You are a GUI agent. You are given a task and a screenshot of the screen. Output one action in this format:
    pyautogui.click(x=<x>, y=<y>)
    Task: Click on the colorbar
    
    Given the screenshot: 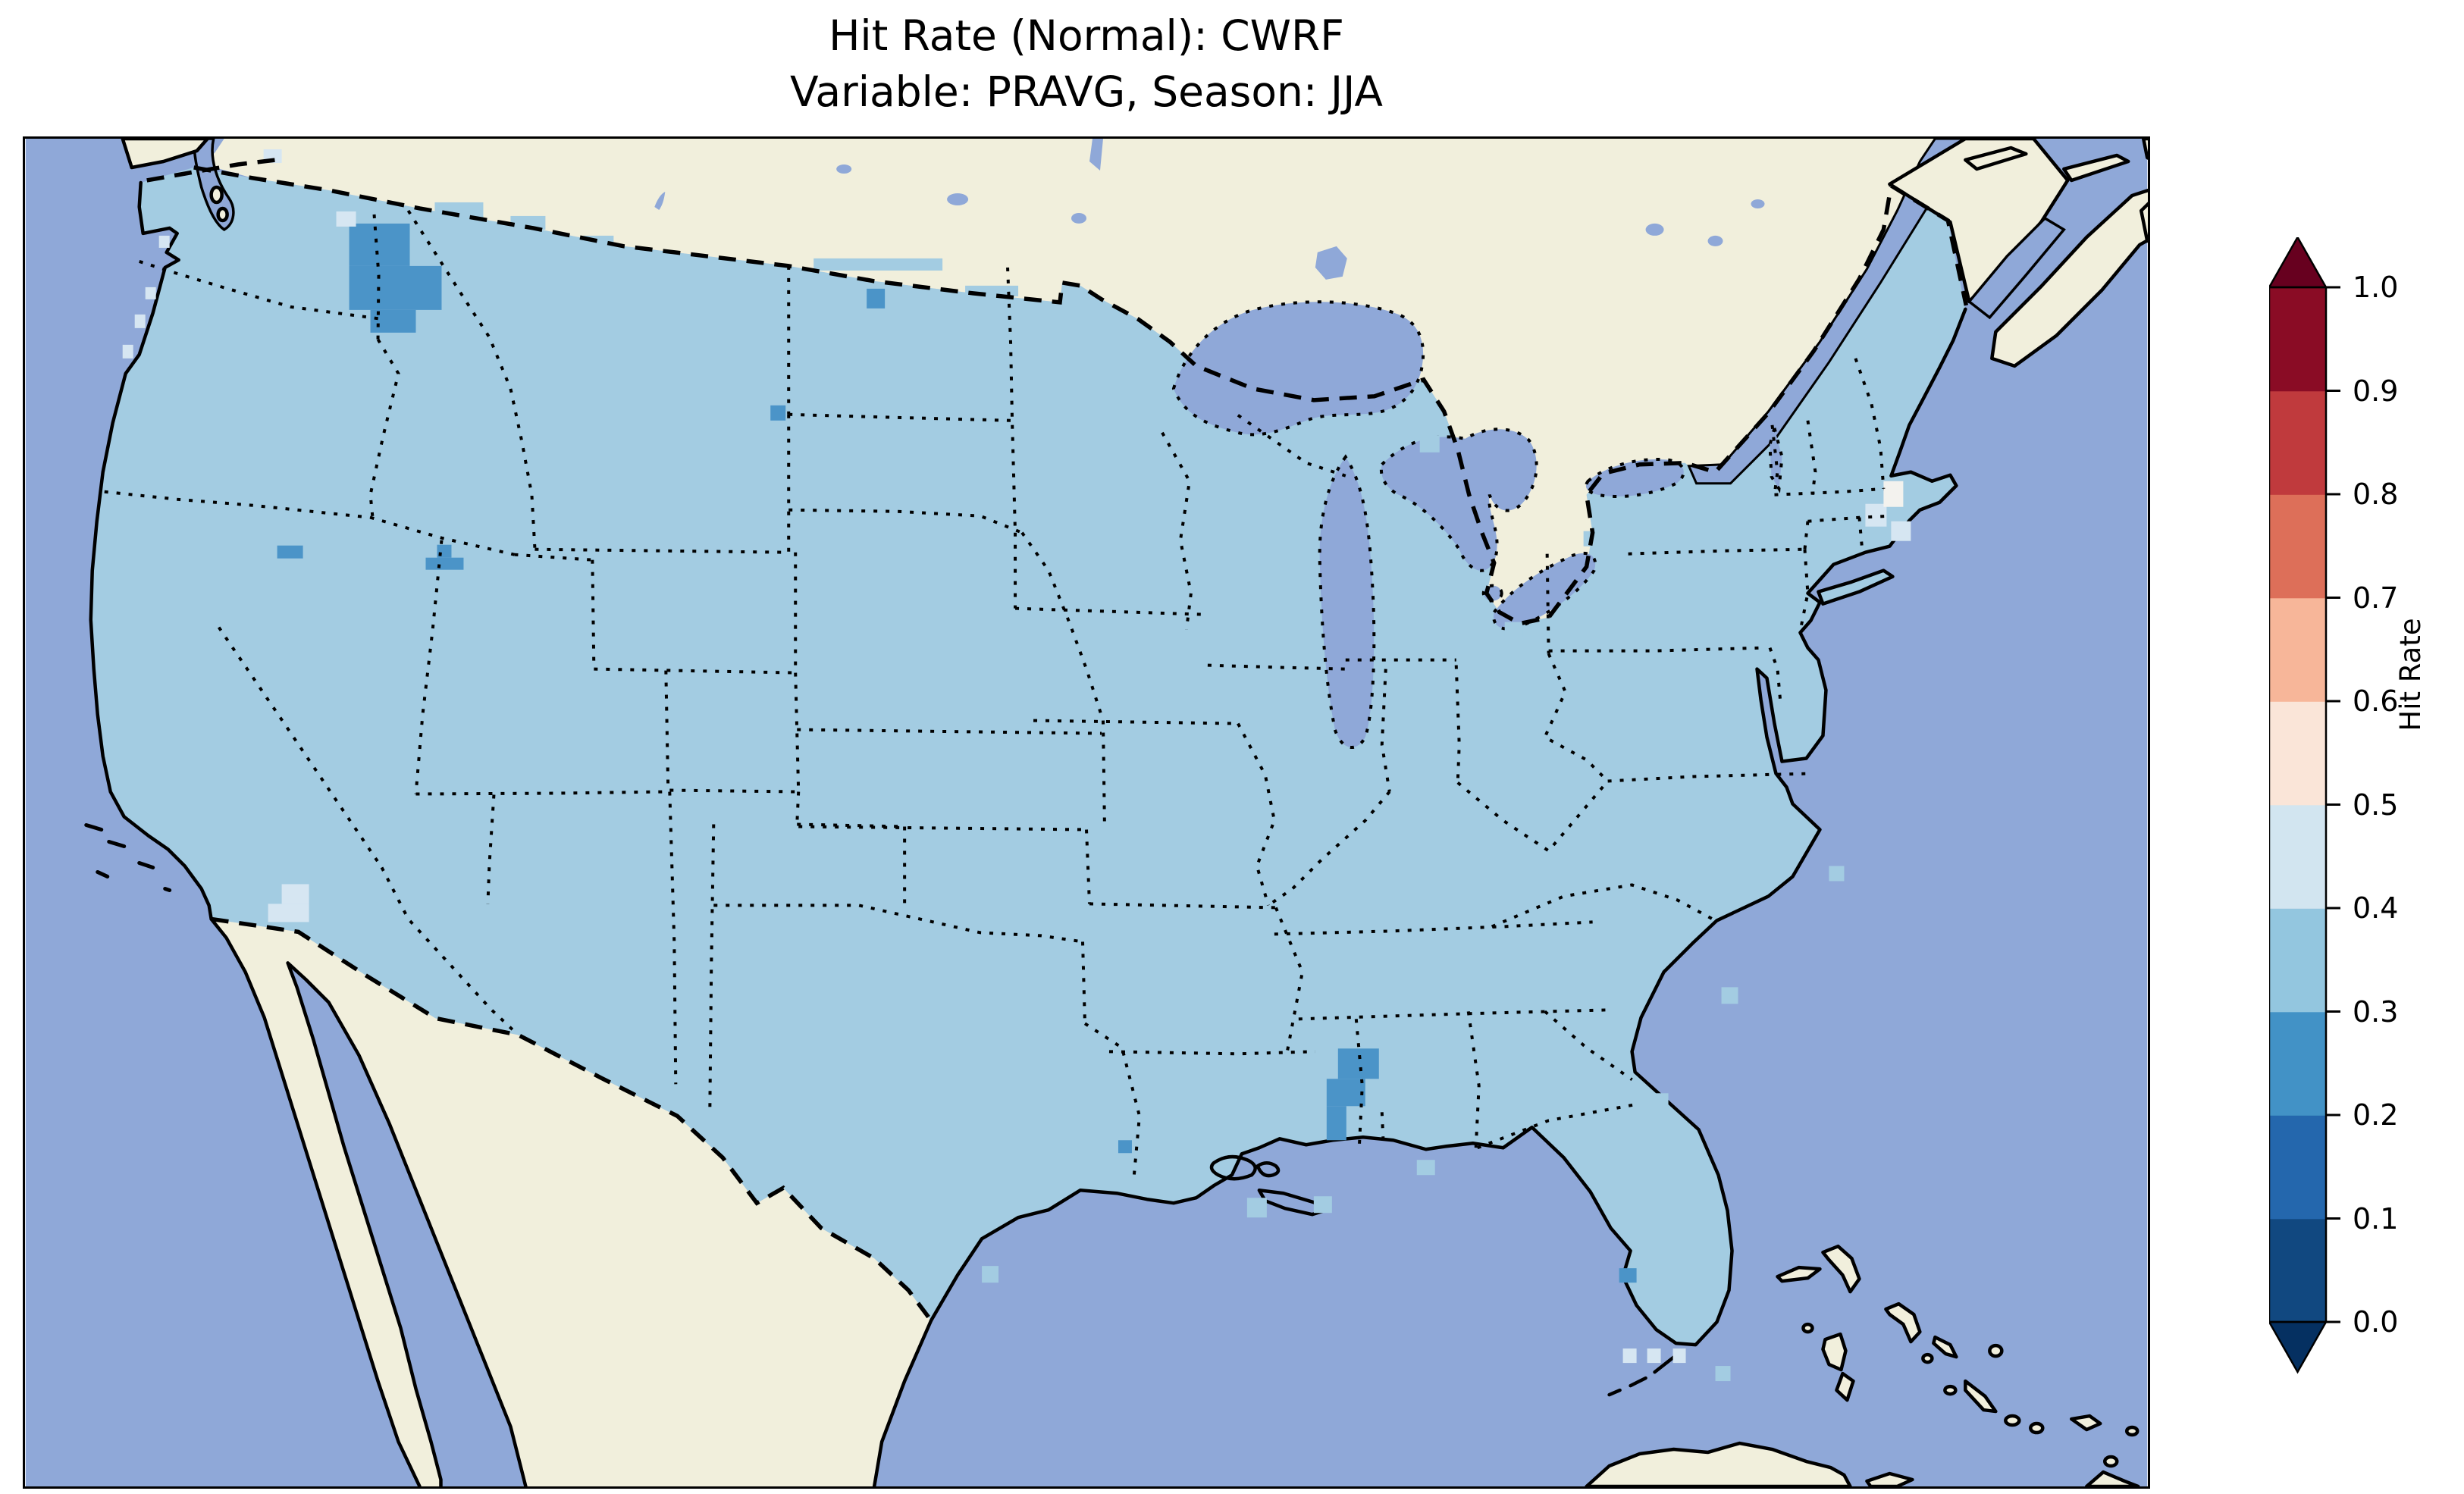 What is the action you would take?
    pyautogui.click(x=2306, y=804)
    